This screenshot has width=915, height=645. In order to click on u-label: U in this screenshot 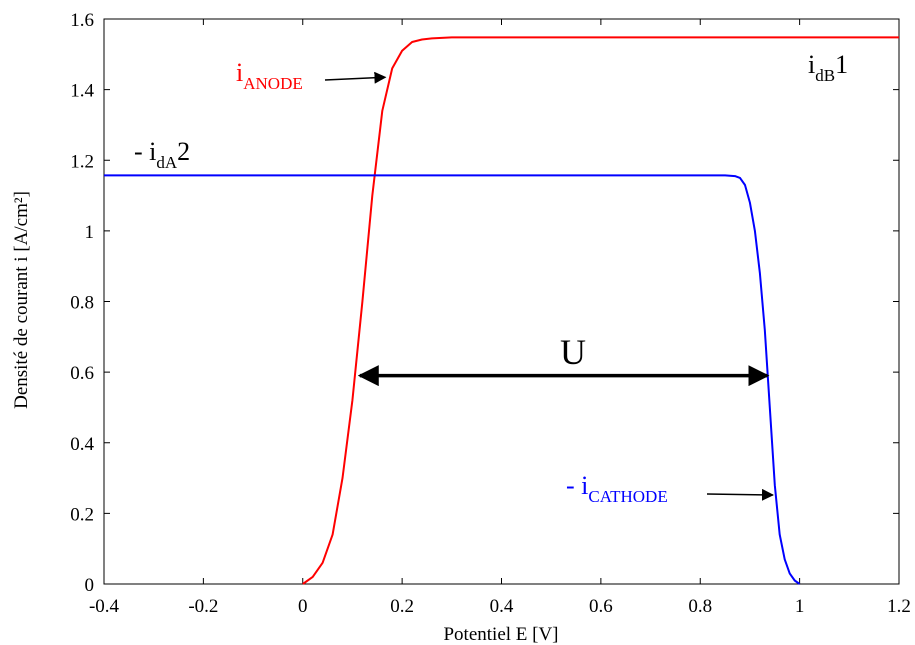, I will do `click(573, 352)`.